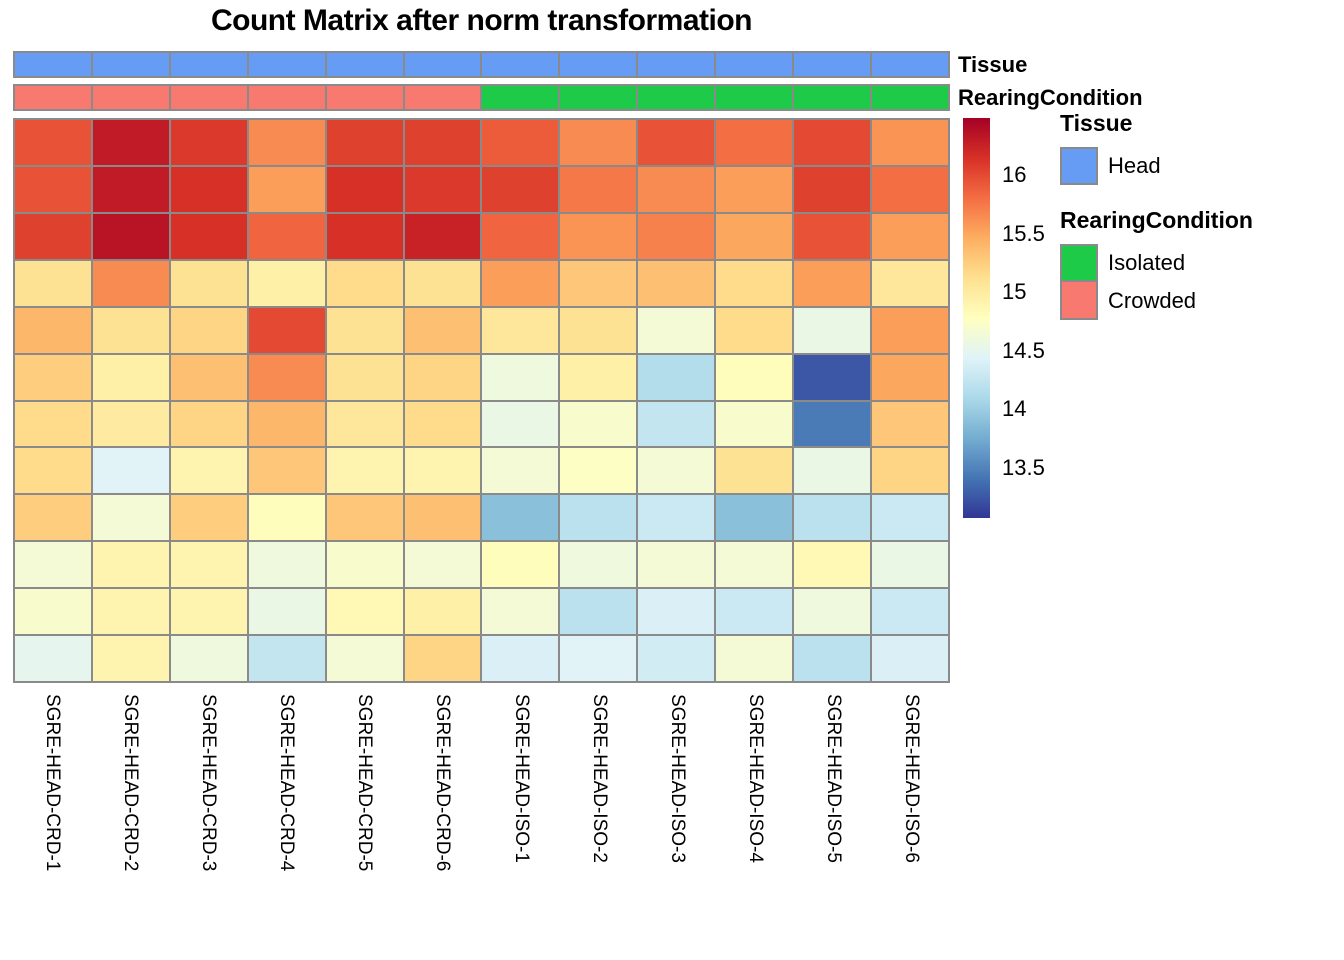  What do you see at coordinates (53, 783) in the screenshot?
I see `column-label: SGRE-HEAD-CRD-1` at bounding box center [53, 783].